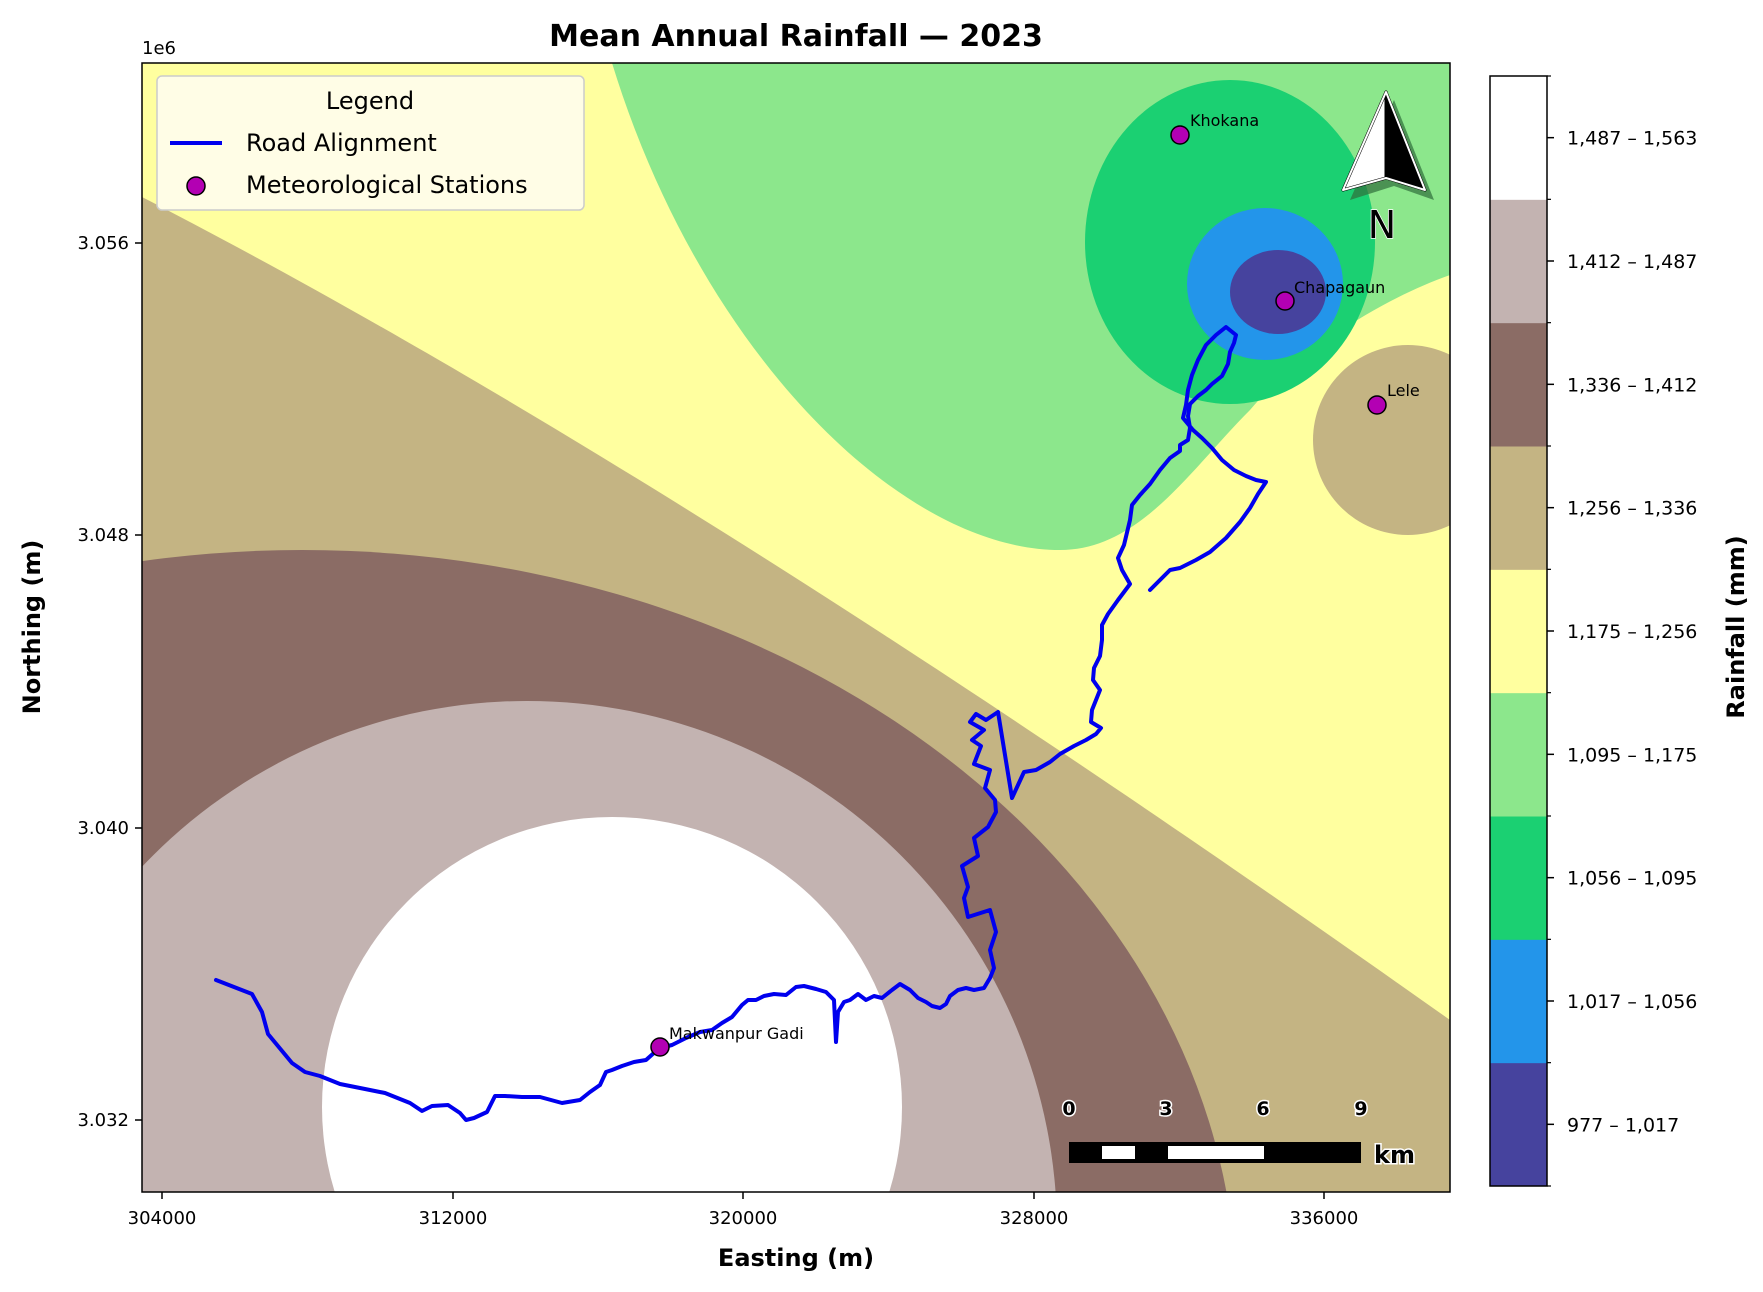 This screenshot has height=1292, width=1763. Describe the element at coordinates (1239, 1134) in the screenshot. I see `scale-bar: 0 3 6 9 km` at that location.